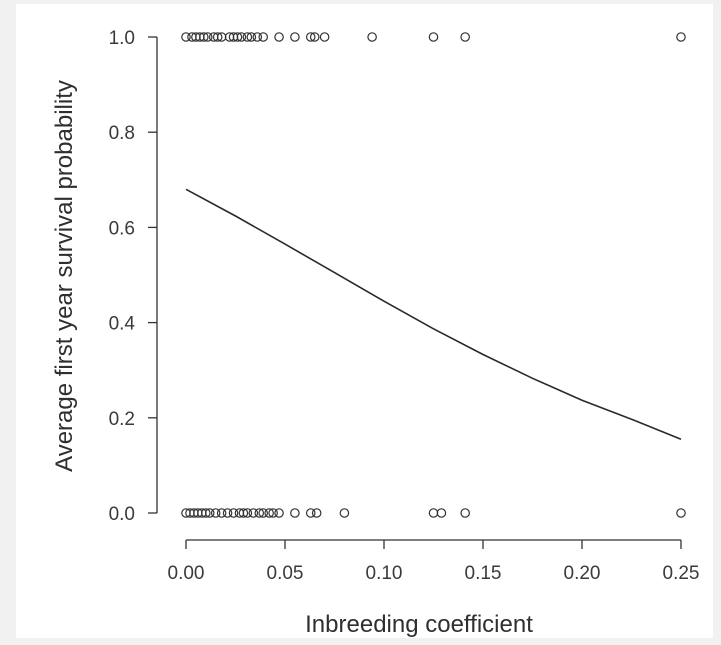 The height and width of the screenshot is (645, 721). I want to click on x-tick-label: 0.20, so click(582, 573).